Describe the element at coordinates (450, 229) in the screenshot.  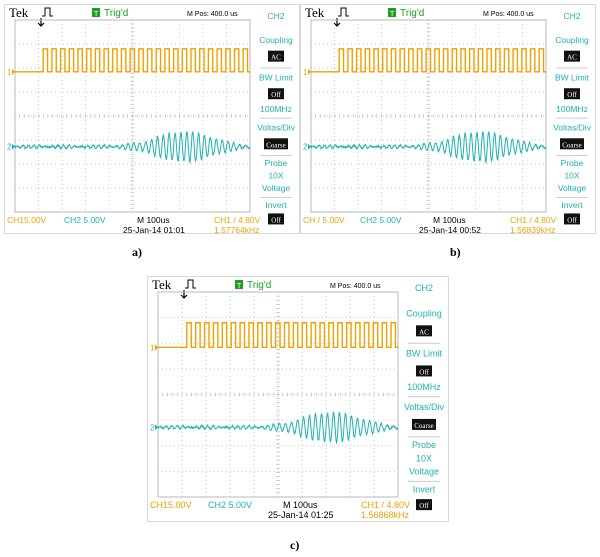
I see `datetime: 25-Jan-14 00:52` at that location.